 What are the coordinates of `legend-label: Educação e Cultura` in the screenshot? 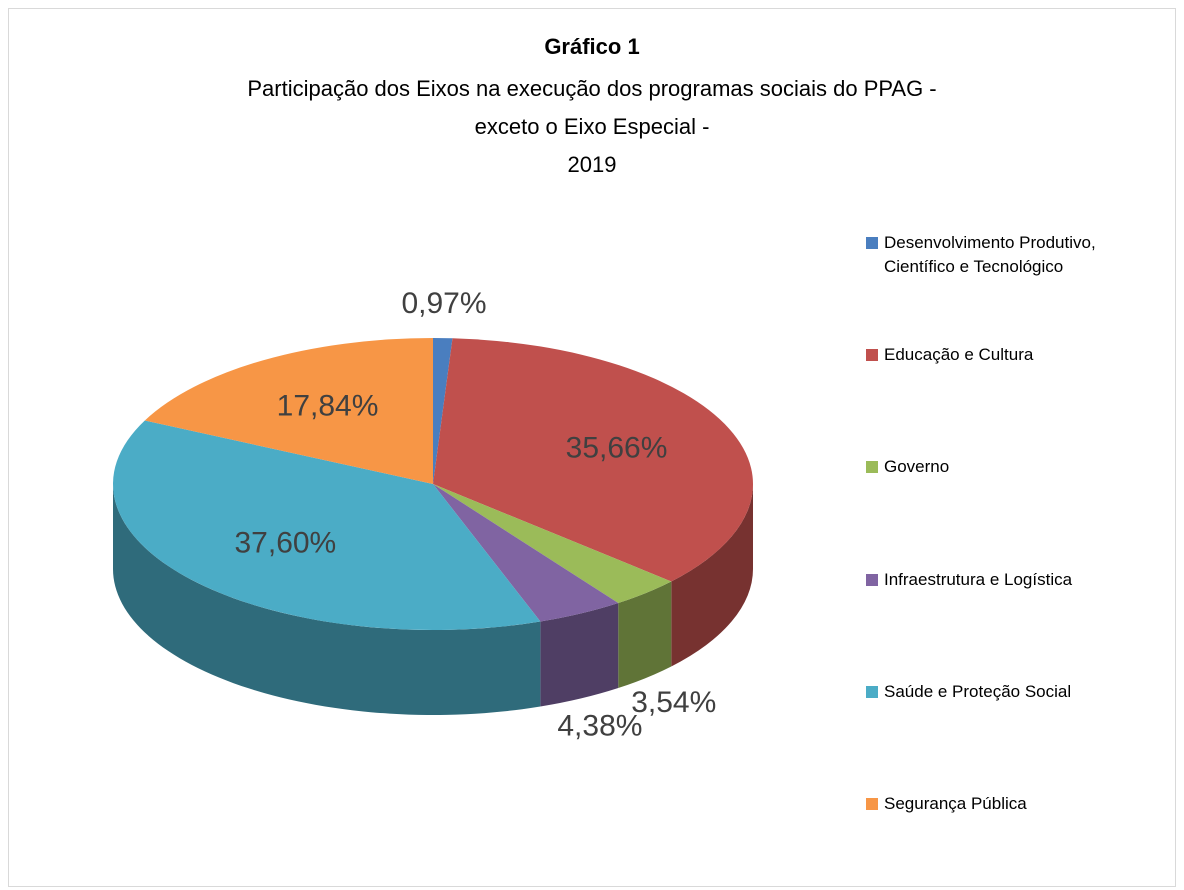 It's located at (959, 355).